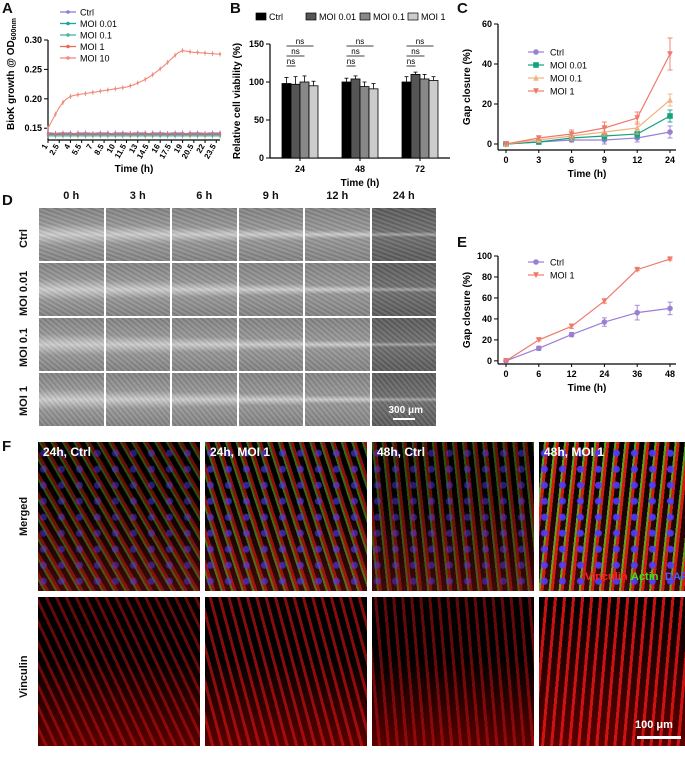 The height and width of the screenshot is (757, 685). I want to click on b-ytick-label: 50, so click(259, 120).